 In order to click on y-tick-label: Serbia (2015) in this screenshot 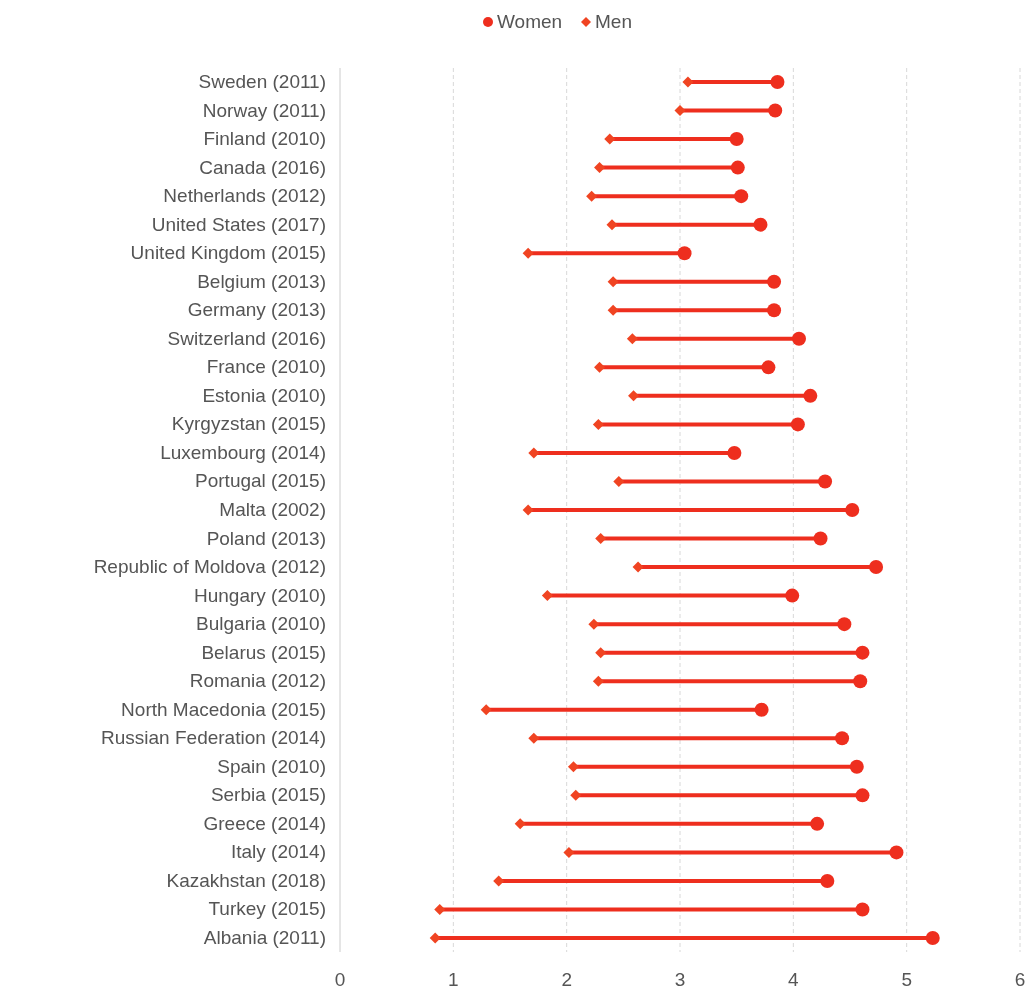, I will do `click(268, 795)`.